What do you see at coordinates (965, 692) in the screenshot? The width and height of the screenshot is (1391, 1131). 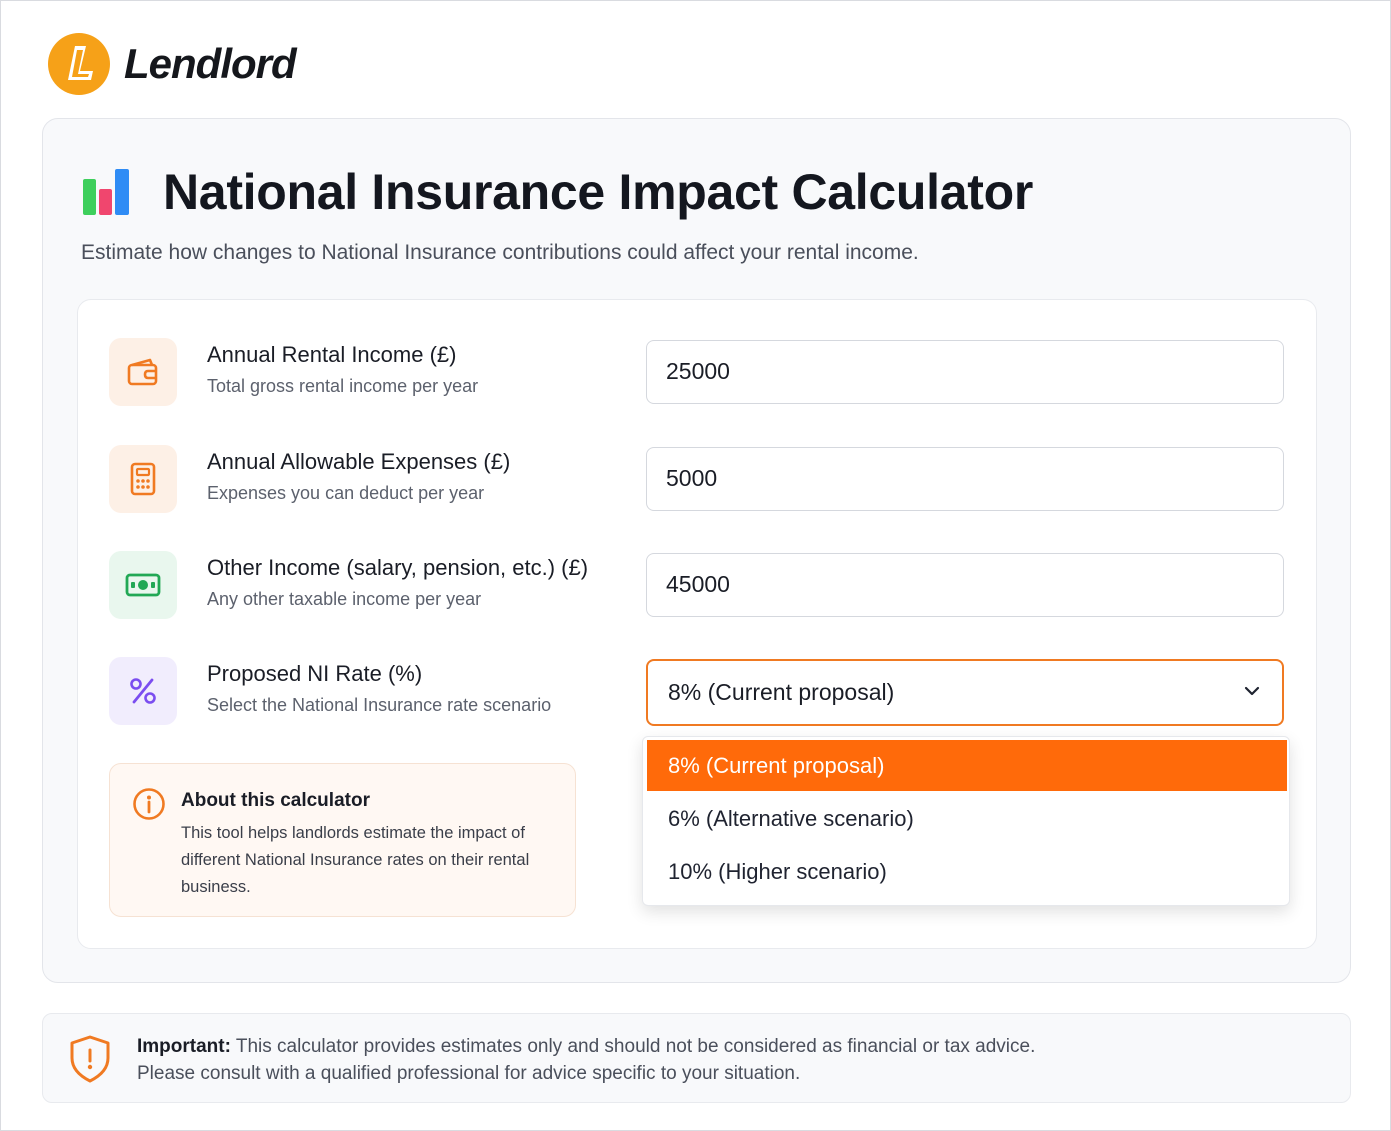 I see `ni-rate-select: 8% (Current proposal)` at bounding box center [965, 692].